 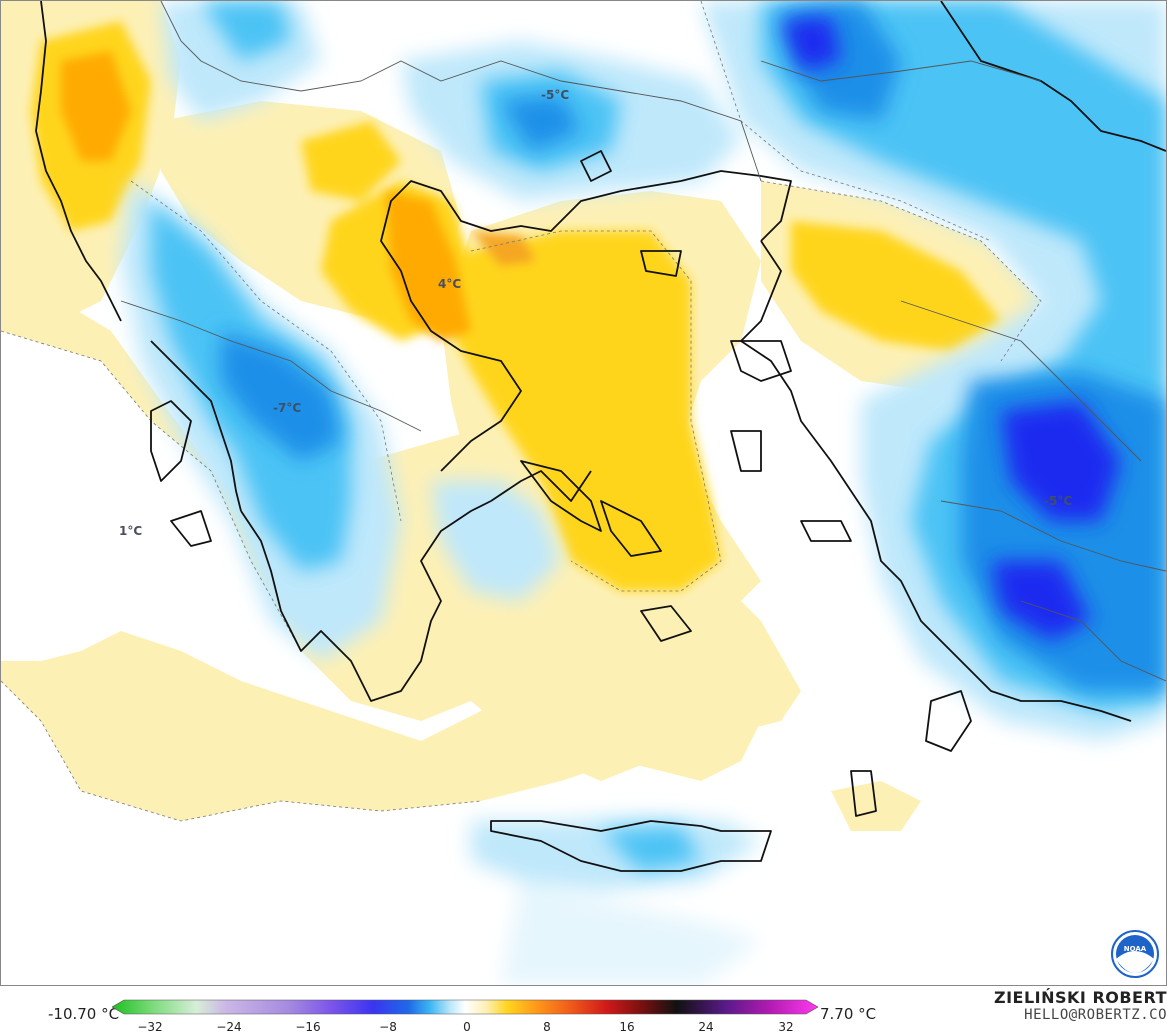 What do you see at coordinates (826, 531) in the screenshot?
I see `samos` at bounding box center [826, 531].